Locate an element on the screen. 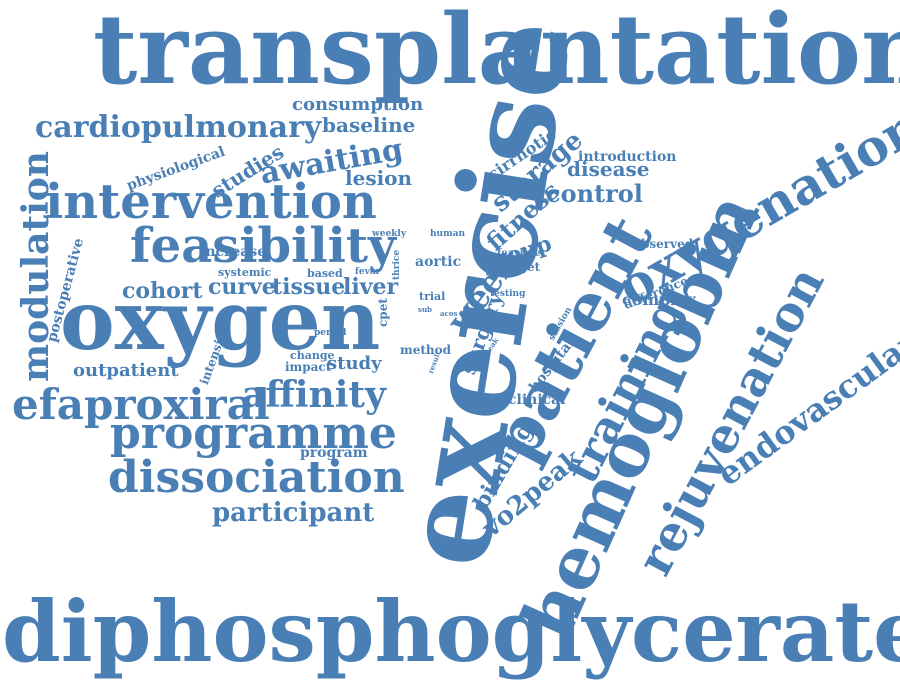  word-disease: disease is located at coordinates (608, 169).